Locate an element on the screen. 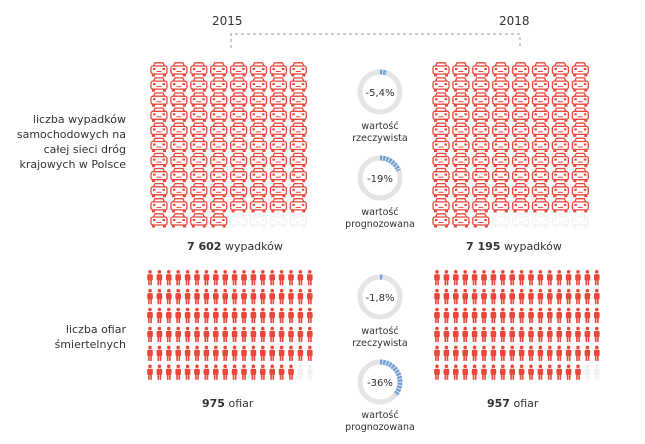  donut-value-arc is located at coordinates (391, 378).